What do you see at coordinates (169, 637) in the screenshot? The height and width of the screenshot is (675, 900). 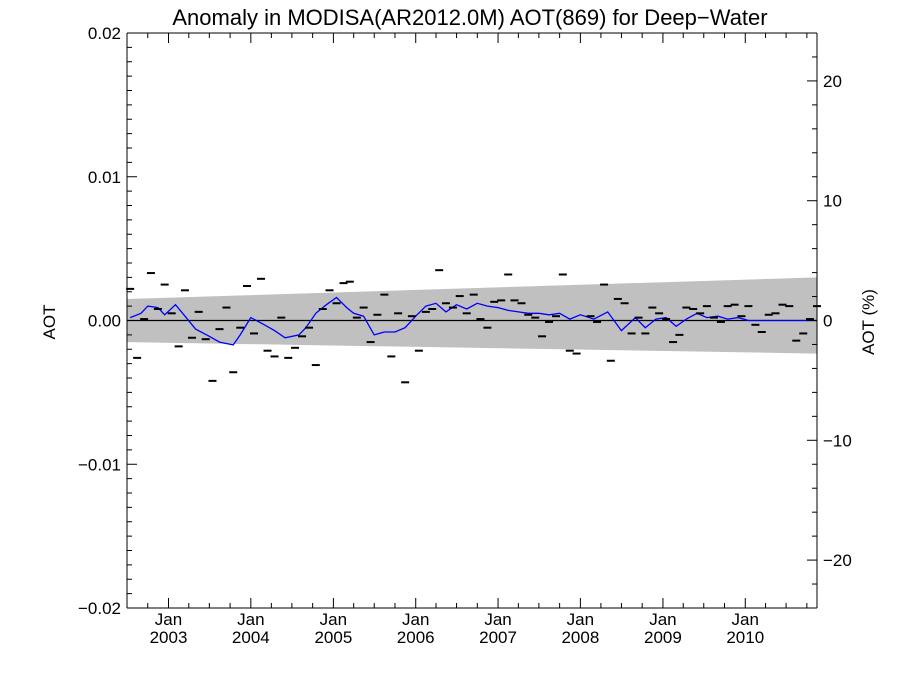 I see `x-tick-label-year: 2003` at bounding box center [169, 637].